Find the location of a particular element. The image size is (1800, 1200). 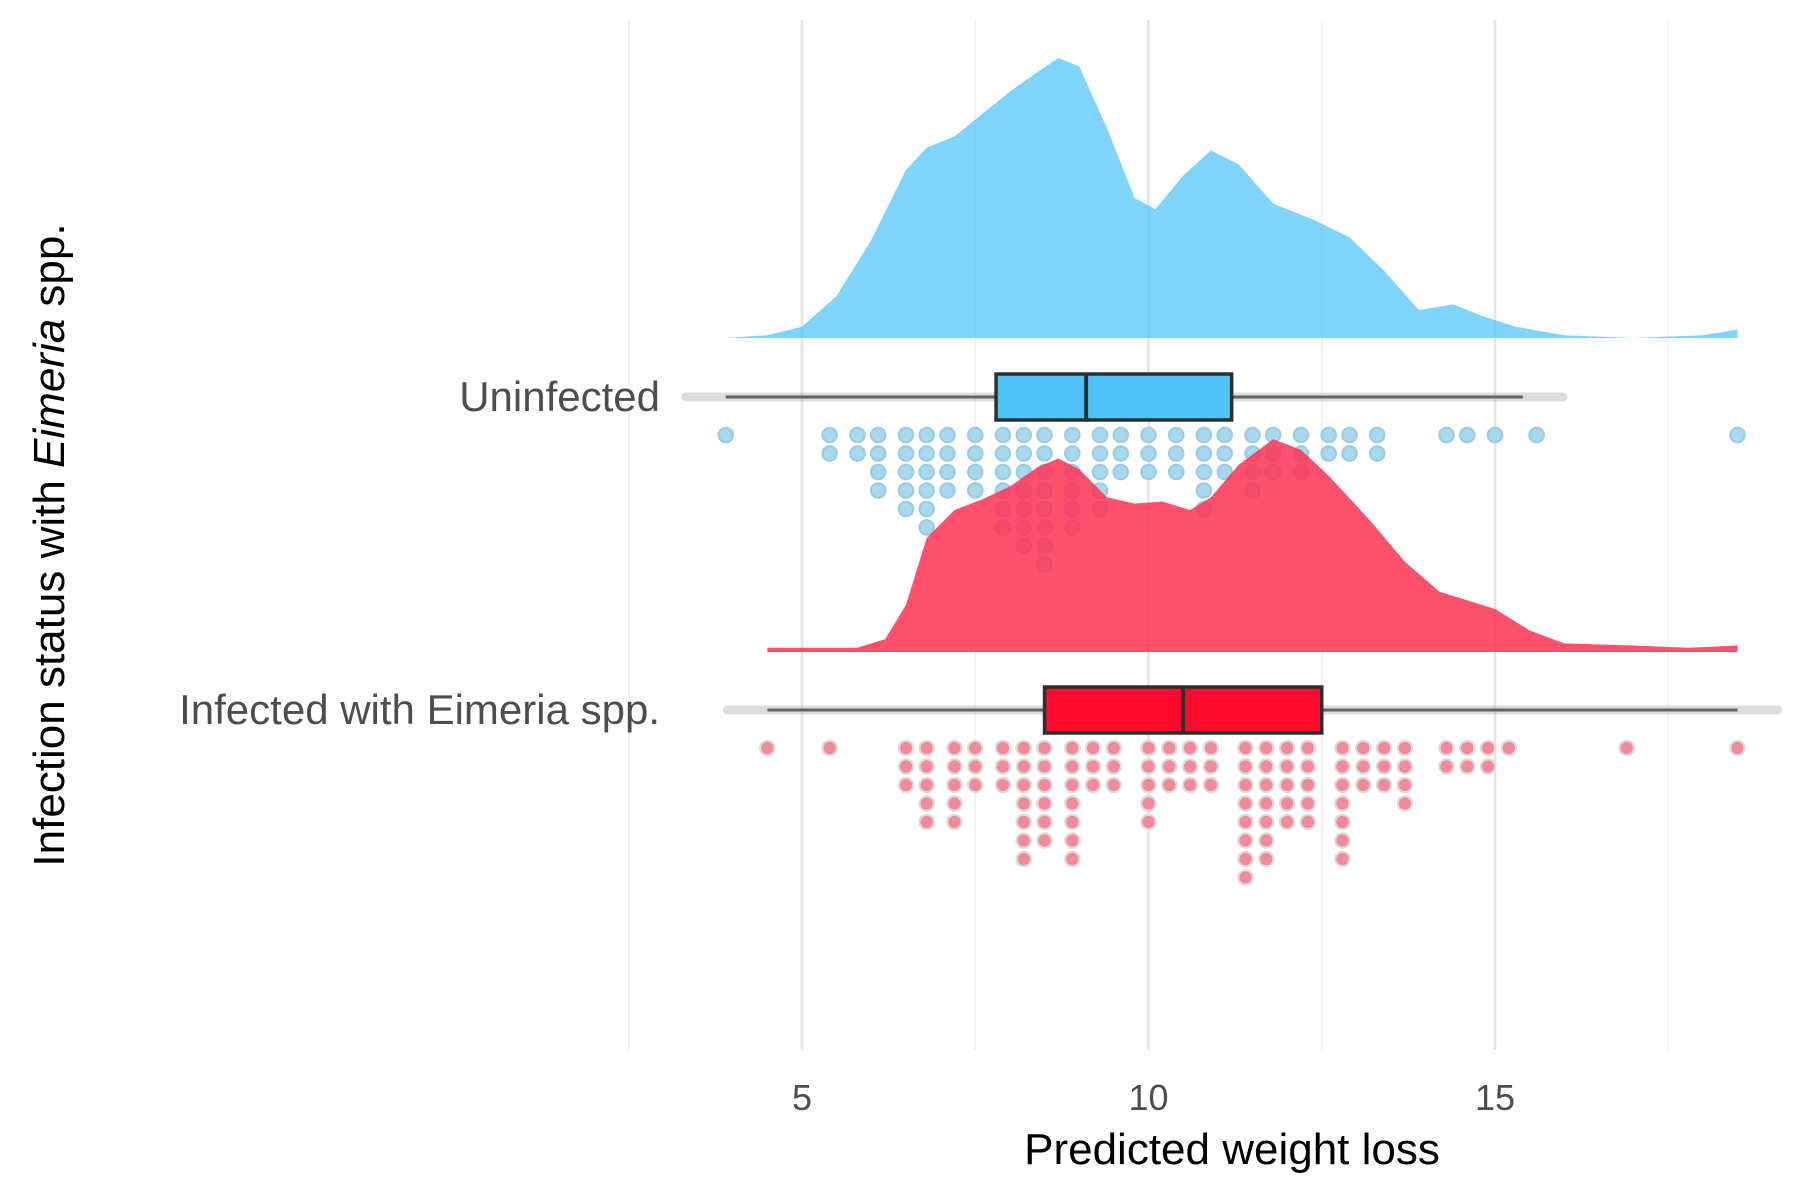

y-axis-title: Infection status with Eimeria spp. is located at coordinates (49, 544).